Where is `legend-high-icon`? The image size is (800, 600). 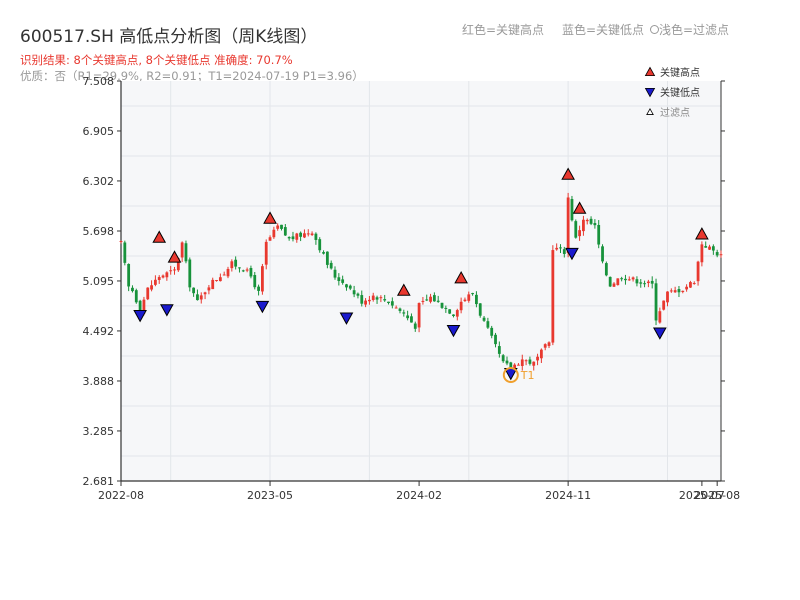 legend-high-icon is located at coordinates (650, 71).